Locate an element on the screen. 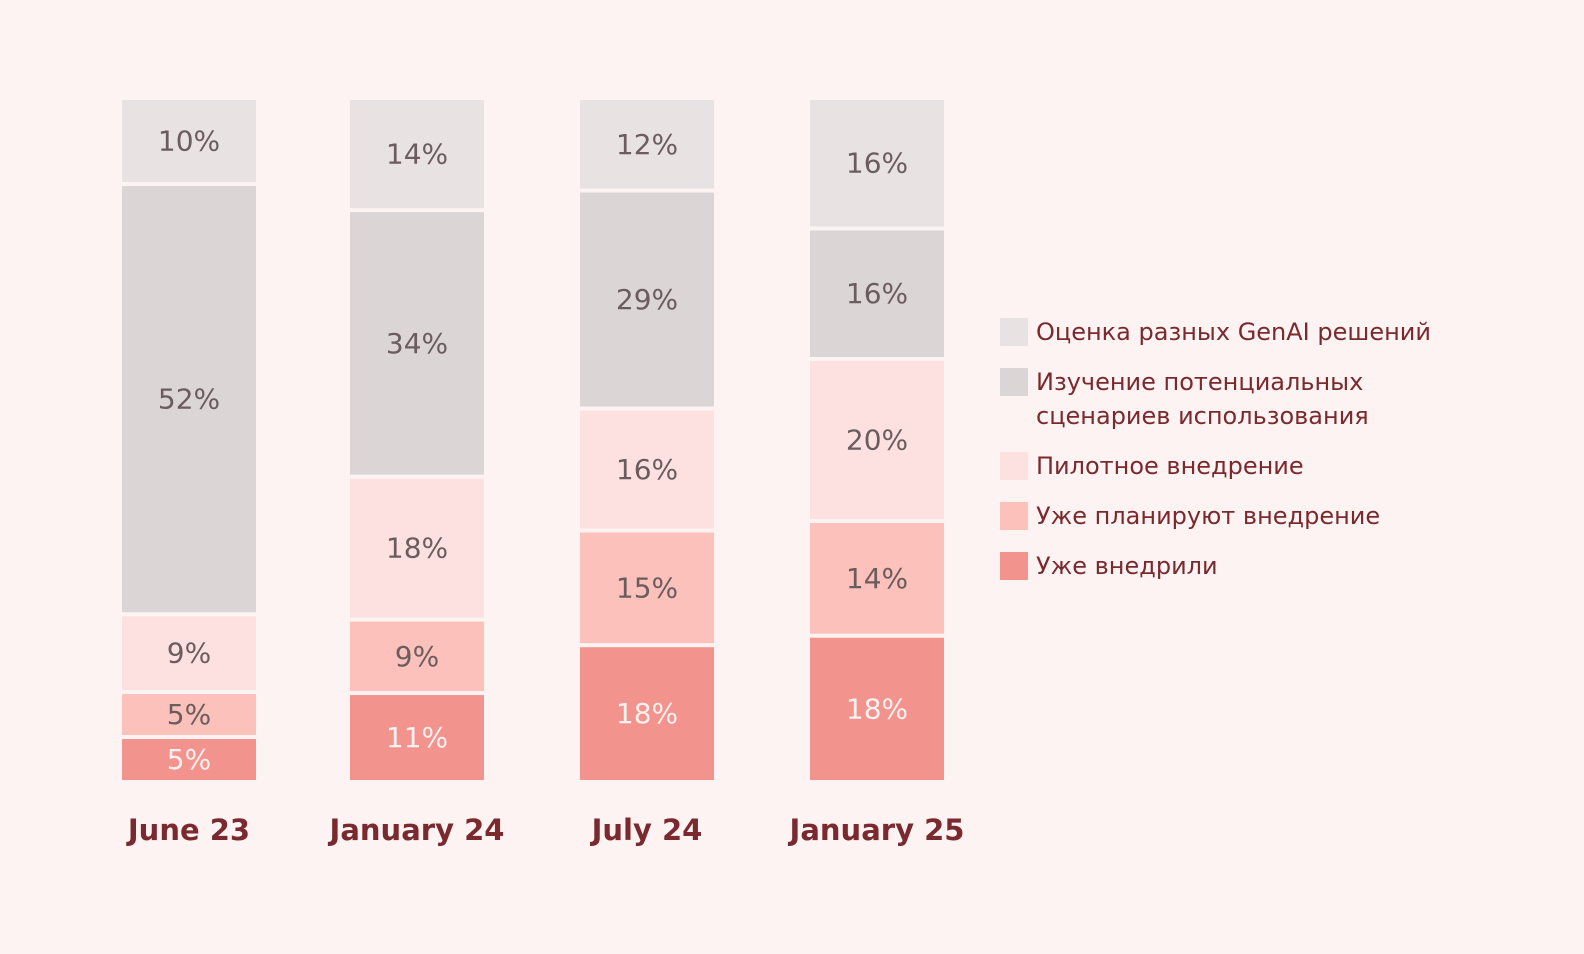  legend-item: Уже планируют внедрение is located at coordinates (1190, 516).